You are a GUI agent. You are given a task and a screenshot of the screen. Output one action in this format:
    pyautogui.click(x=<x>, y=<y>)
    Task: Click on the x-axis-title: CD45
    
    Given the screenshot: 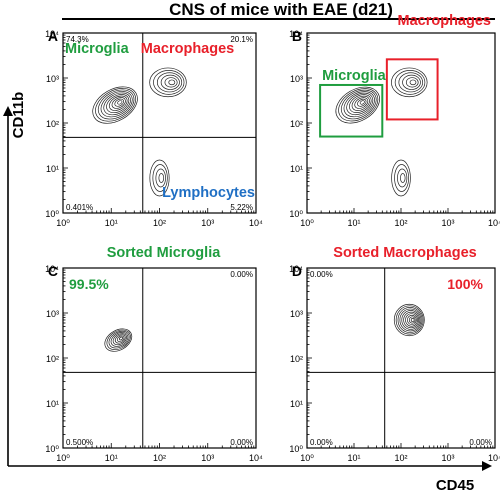 What is the action you would take?
    pyautogui.click(x=455, y=485)
    